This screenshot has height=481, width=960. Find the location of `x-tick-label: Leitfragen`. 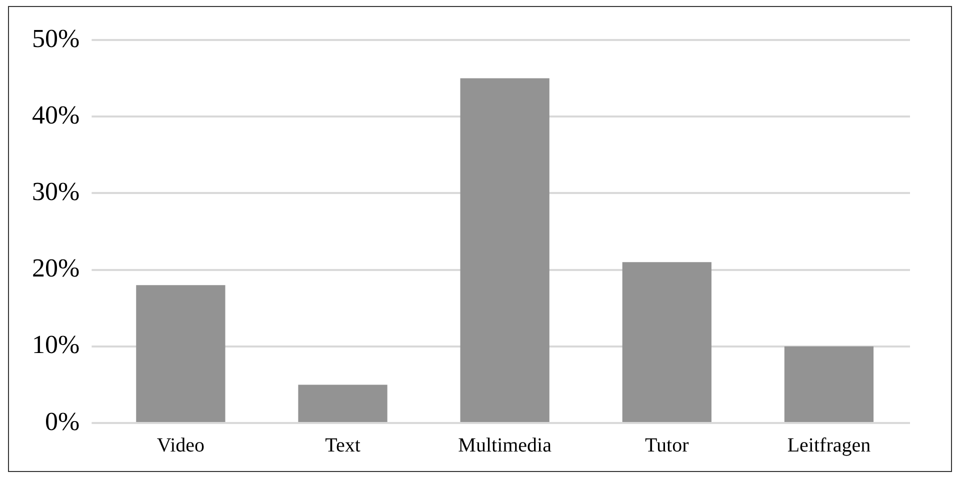

x-tick-label: Leitfragen is located at coordinates (829, 445).